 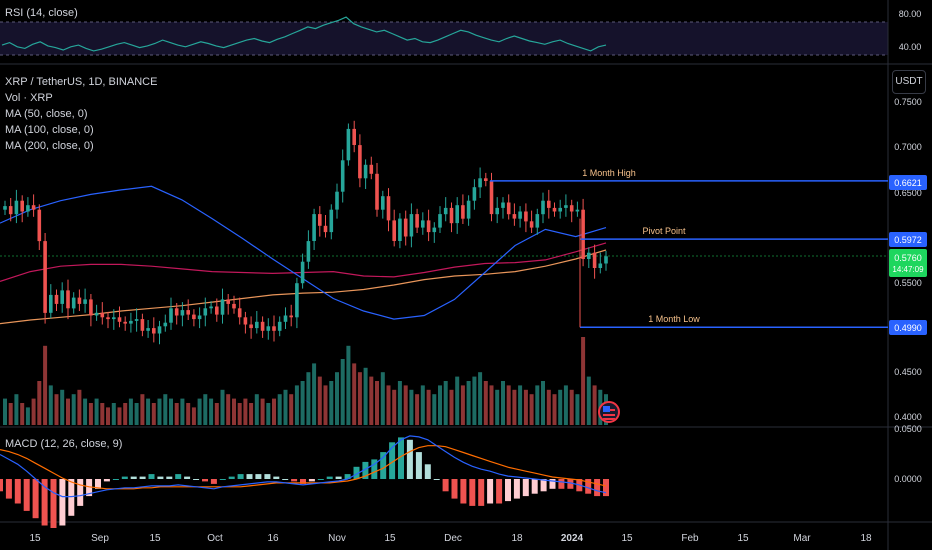 What do you see at coordinates (908, 417) in the screenshot?
I see `price-tick-0.40: 0.4000` at bounding box center [908, 417].